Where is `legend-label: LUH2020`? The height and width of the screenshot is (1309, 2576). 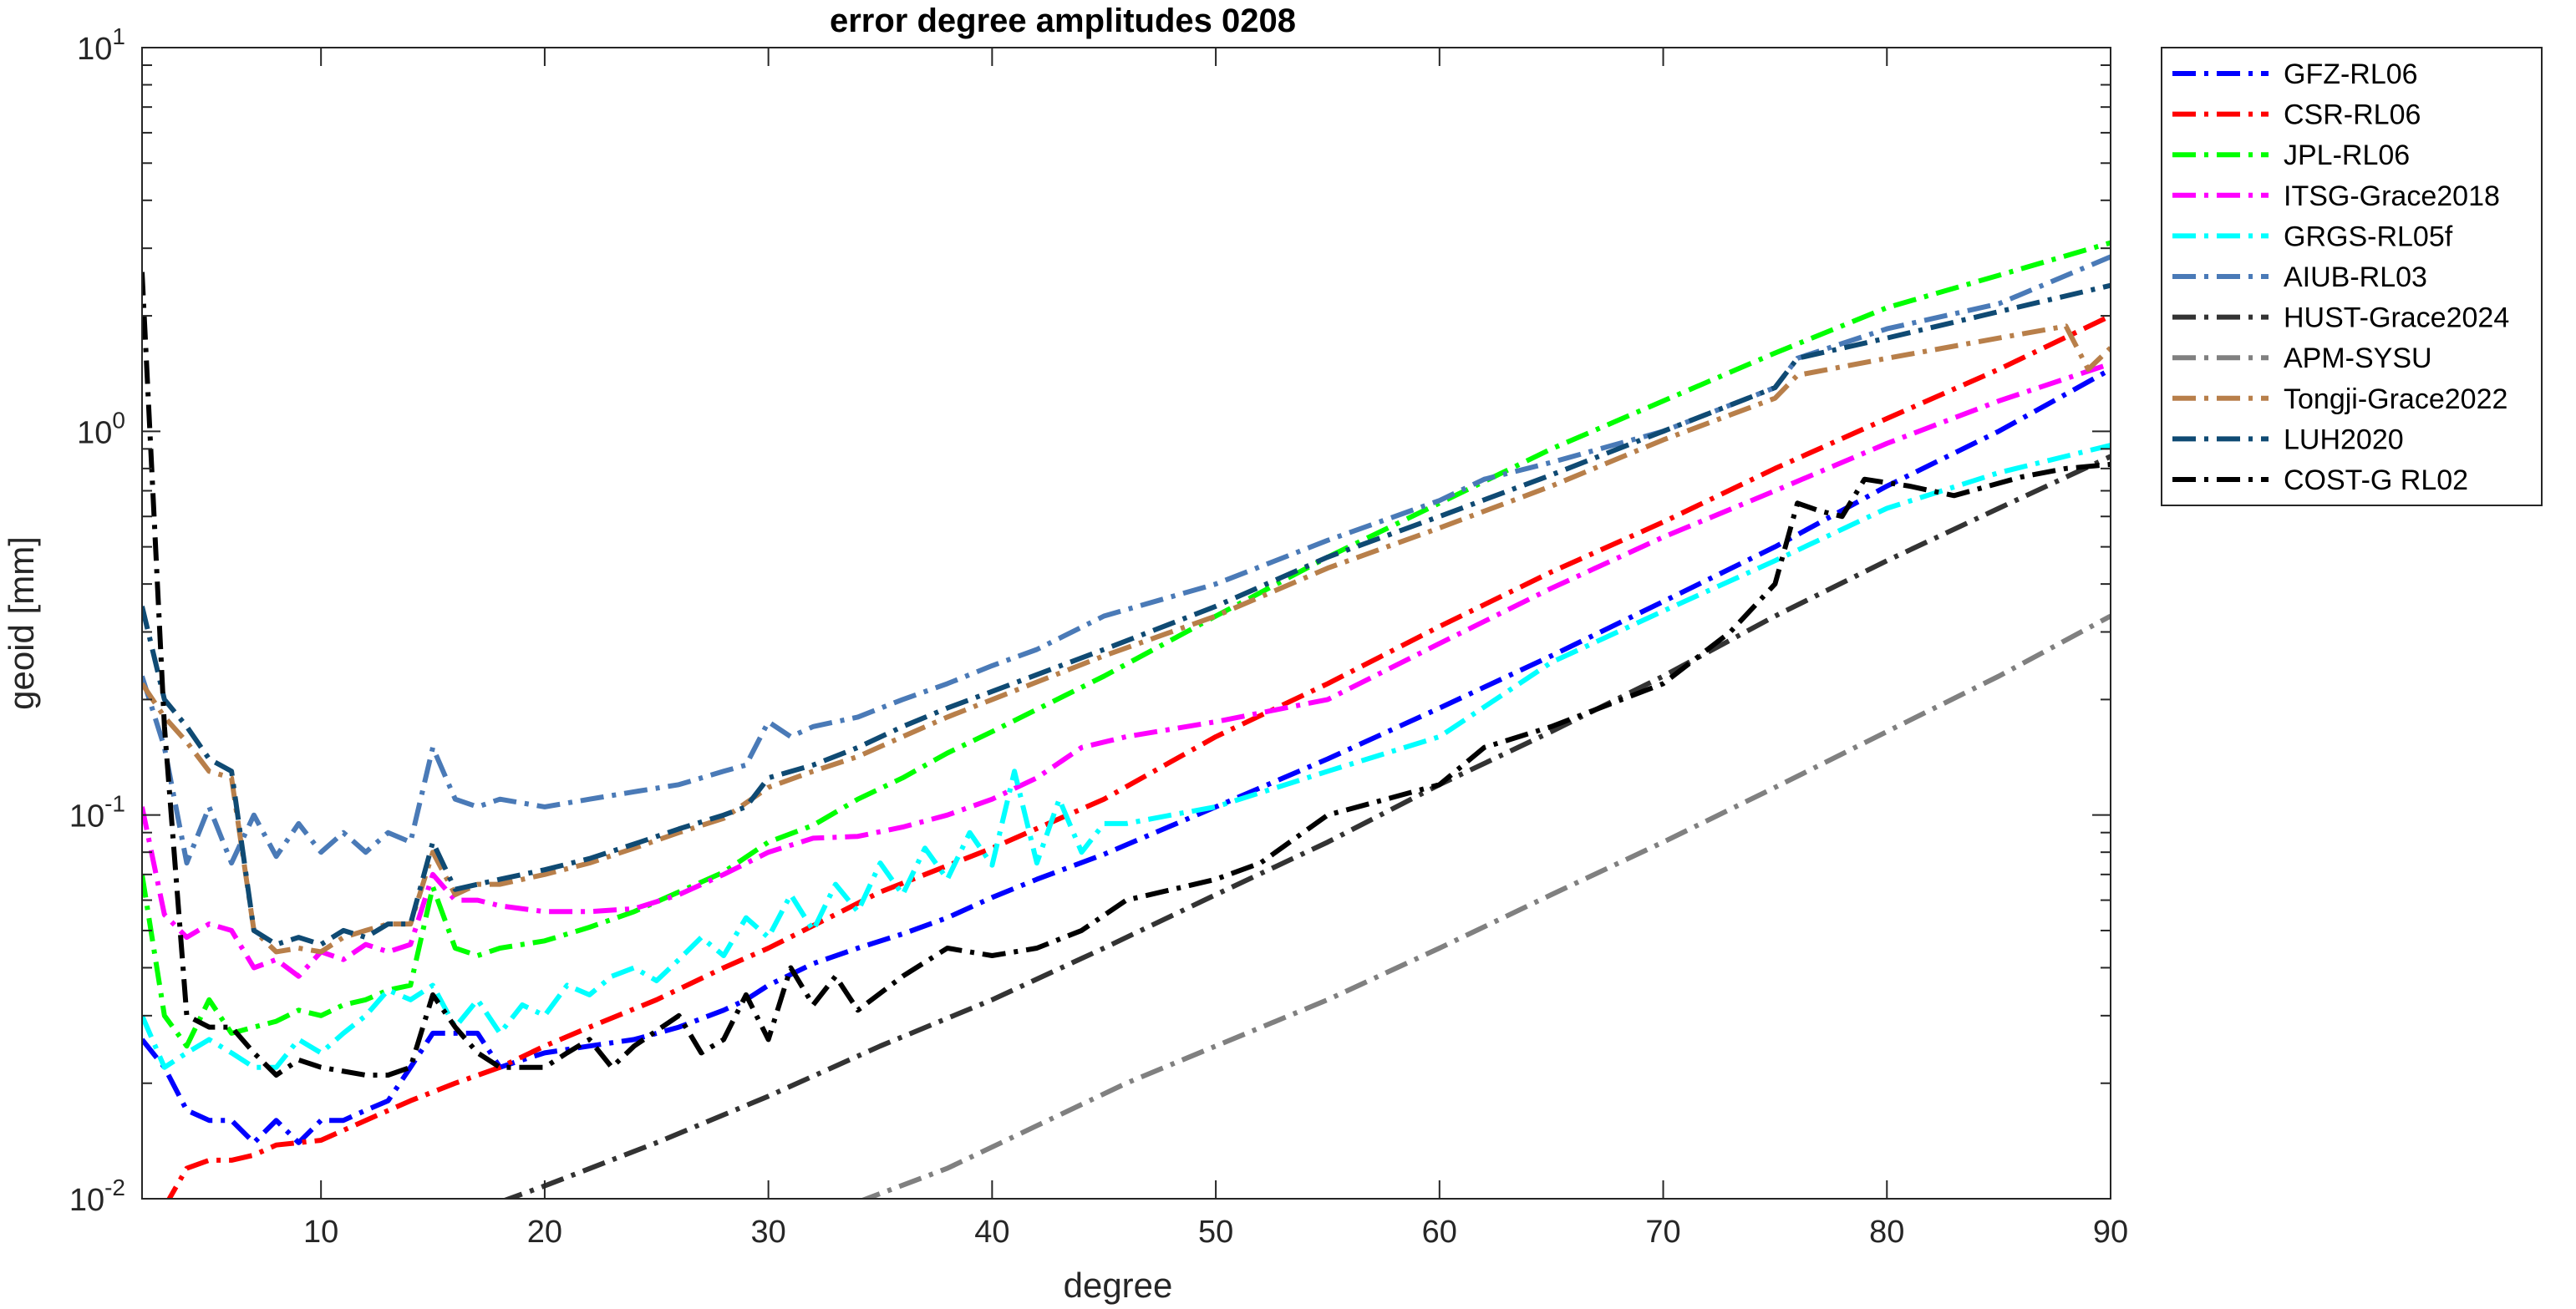 legend-label: LUH2020 is located at coordinates (2344, 439).